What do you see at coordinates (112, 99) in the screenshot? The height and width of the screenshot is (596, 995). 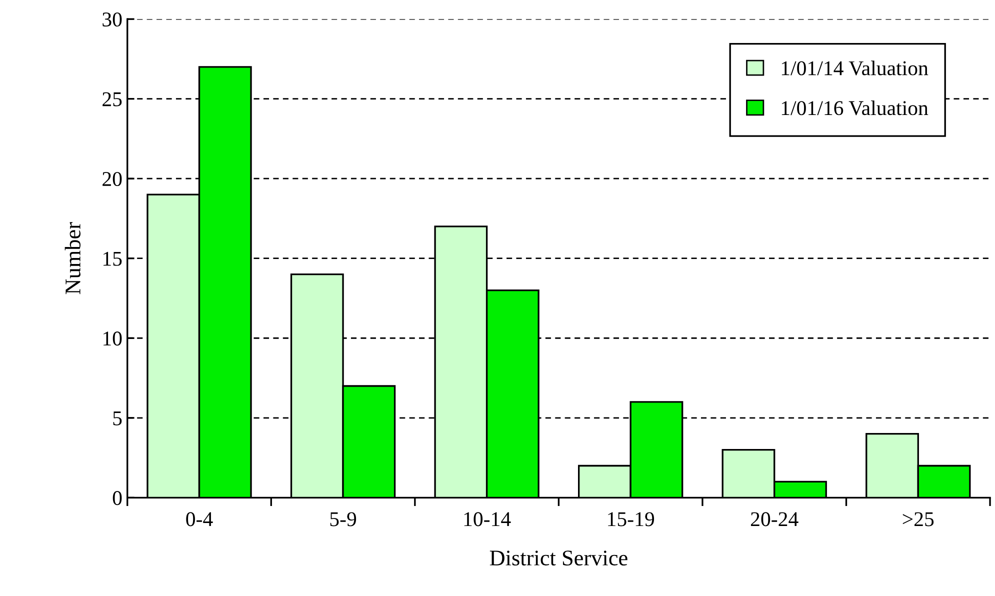 I see `y-tick-label: 25` at bounding box center [112, 99].